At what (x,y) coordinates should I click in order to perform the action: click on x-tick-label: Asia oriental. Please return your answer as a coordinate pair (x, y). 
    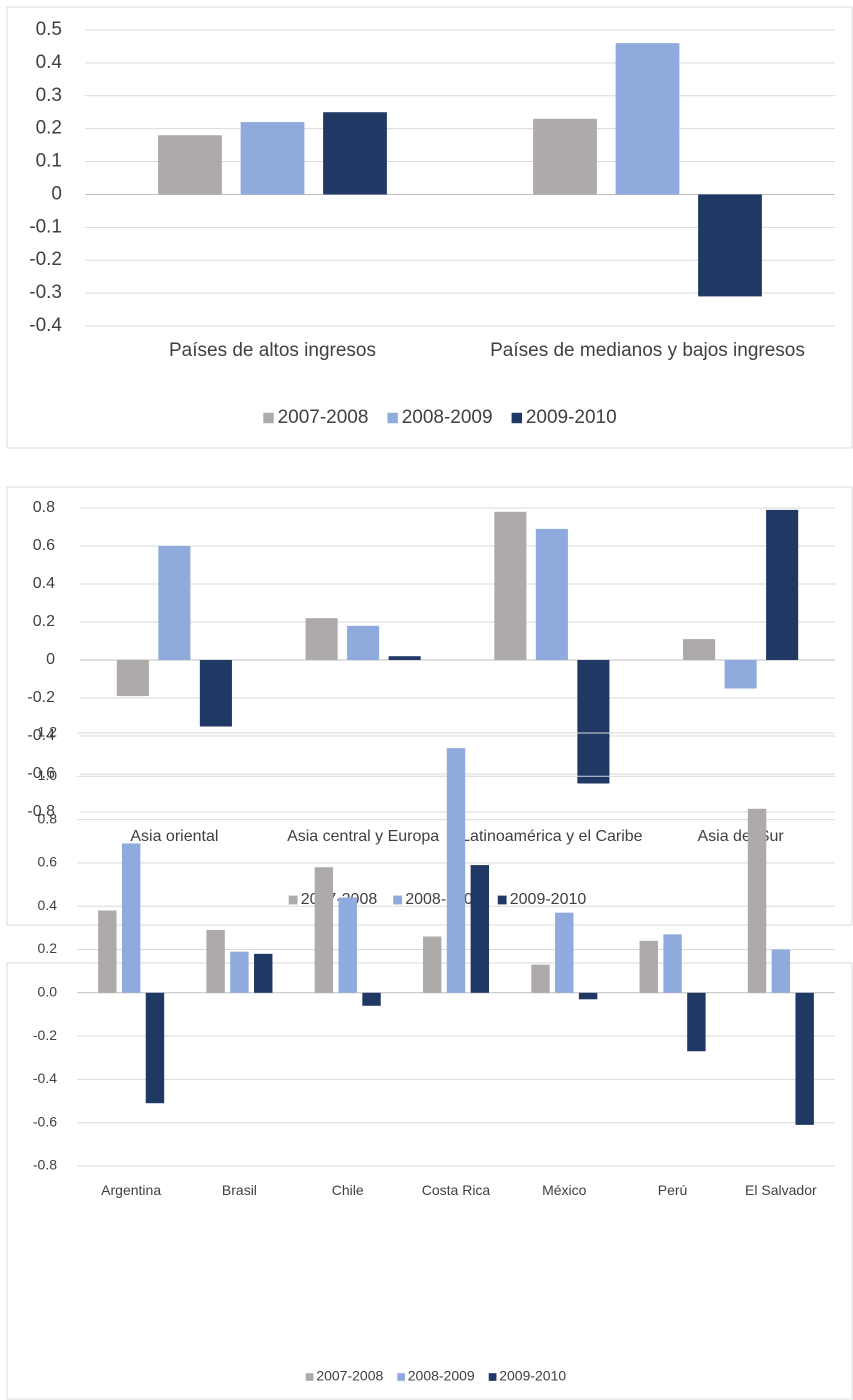
    Looking at the image, I should click on (174, 836).